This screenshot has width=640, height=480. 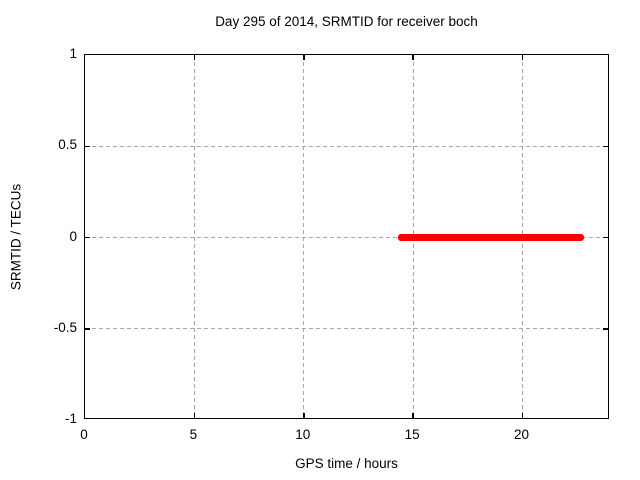 I want to click on y-axis-label: SRMTID / TECUs, so click(x=16, y=237).